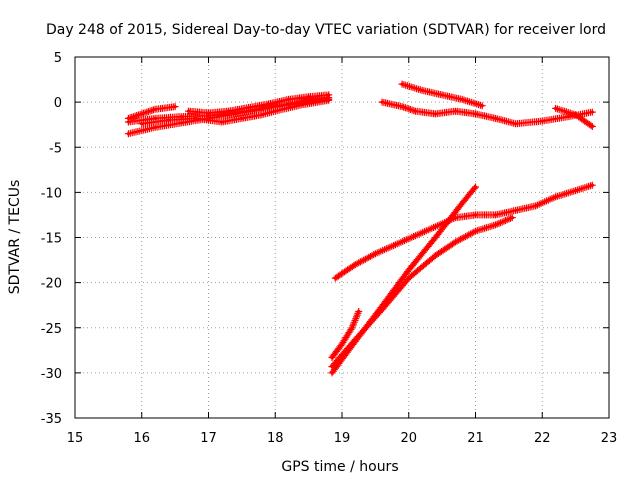 This screenshot has width=640, height=480. What do you see at coordinates (408, 438) in the screenshot?
I see `x-tick-label: 20` at bounding box center [408, 438].